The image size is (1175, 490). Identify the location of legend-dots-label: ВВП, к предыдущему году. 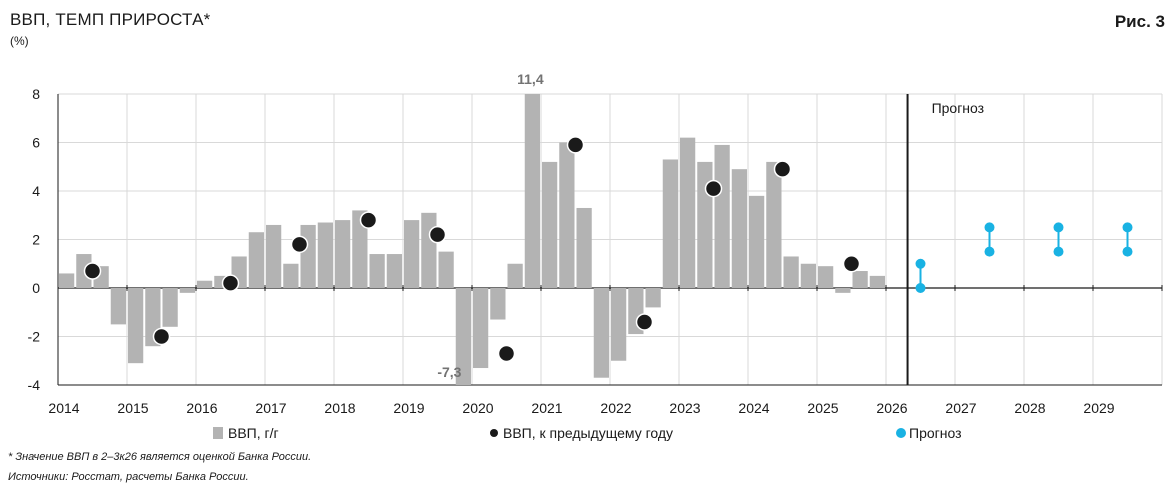
(588, 433).